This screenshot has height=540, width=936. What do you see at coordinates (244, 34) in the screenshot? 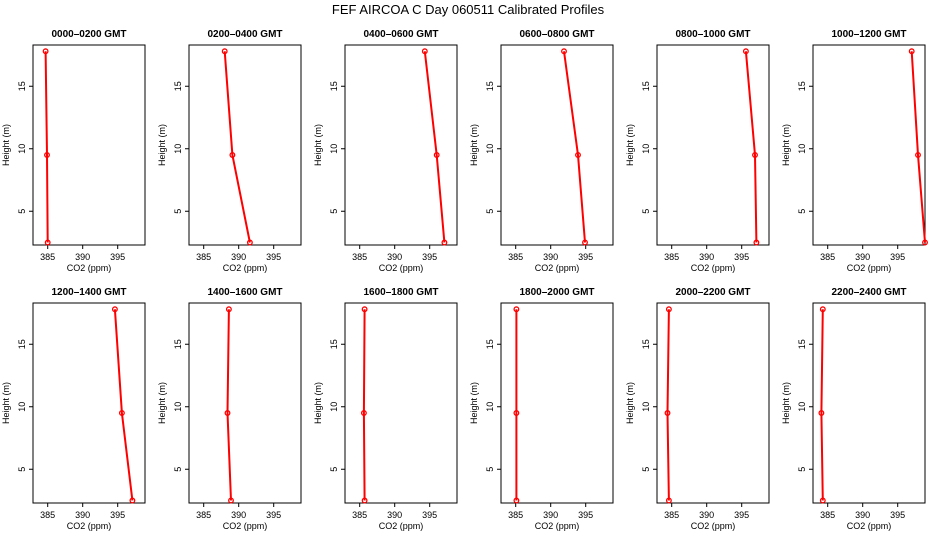
I see `panel-title: 0200–0400 GMT` at bounding box center [244, 34].